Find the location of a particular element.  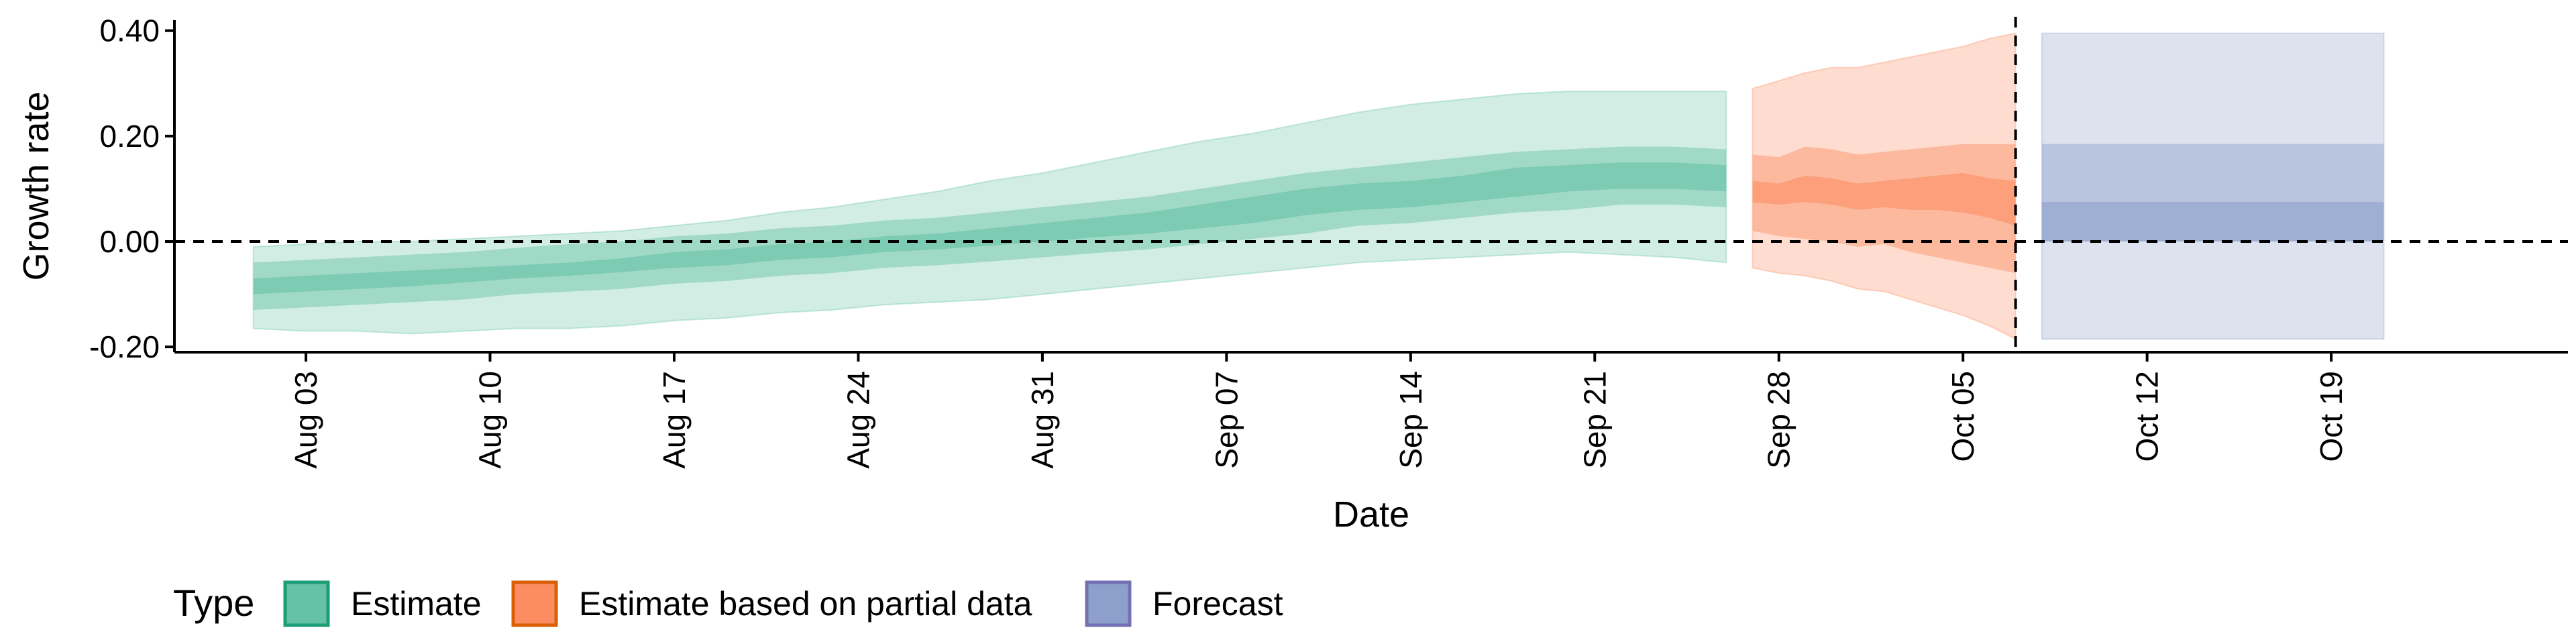

x-tick-label: Aug 03 is located at coordinates (305, 420).